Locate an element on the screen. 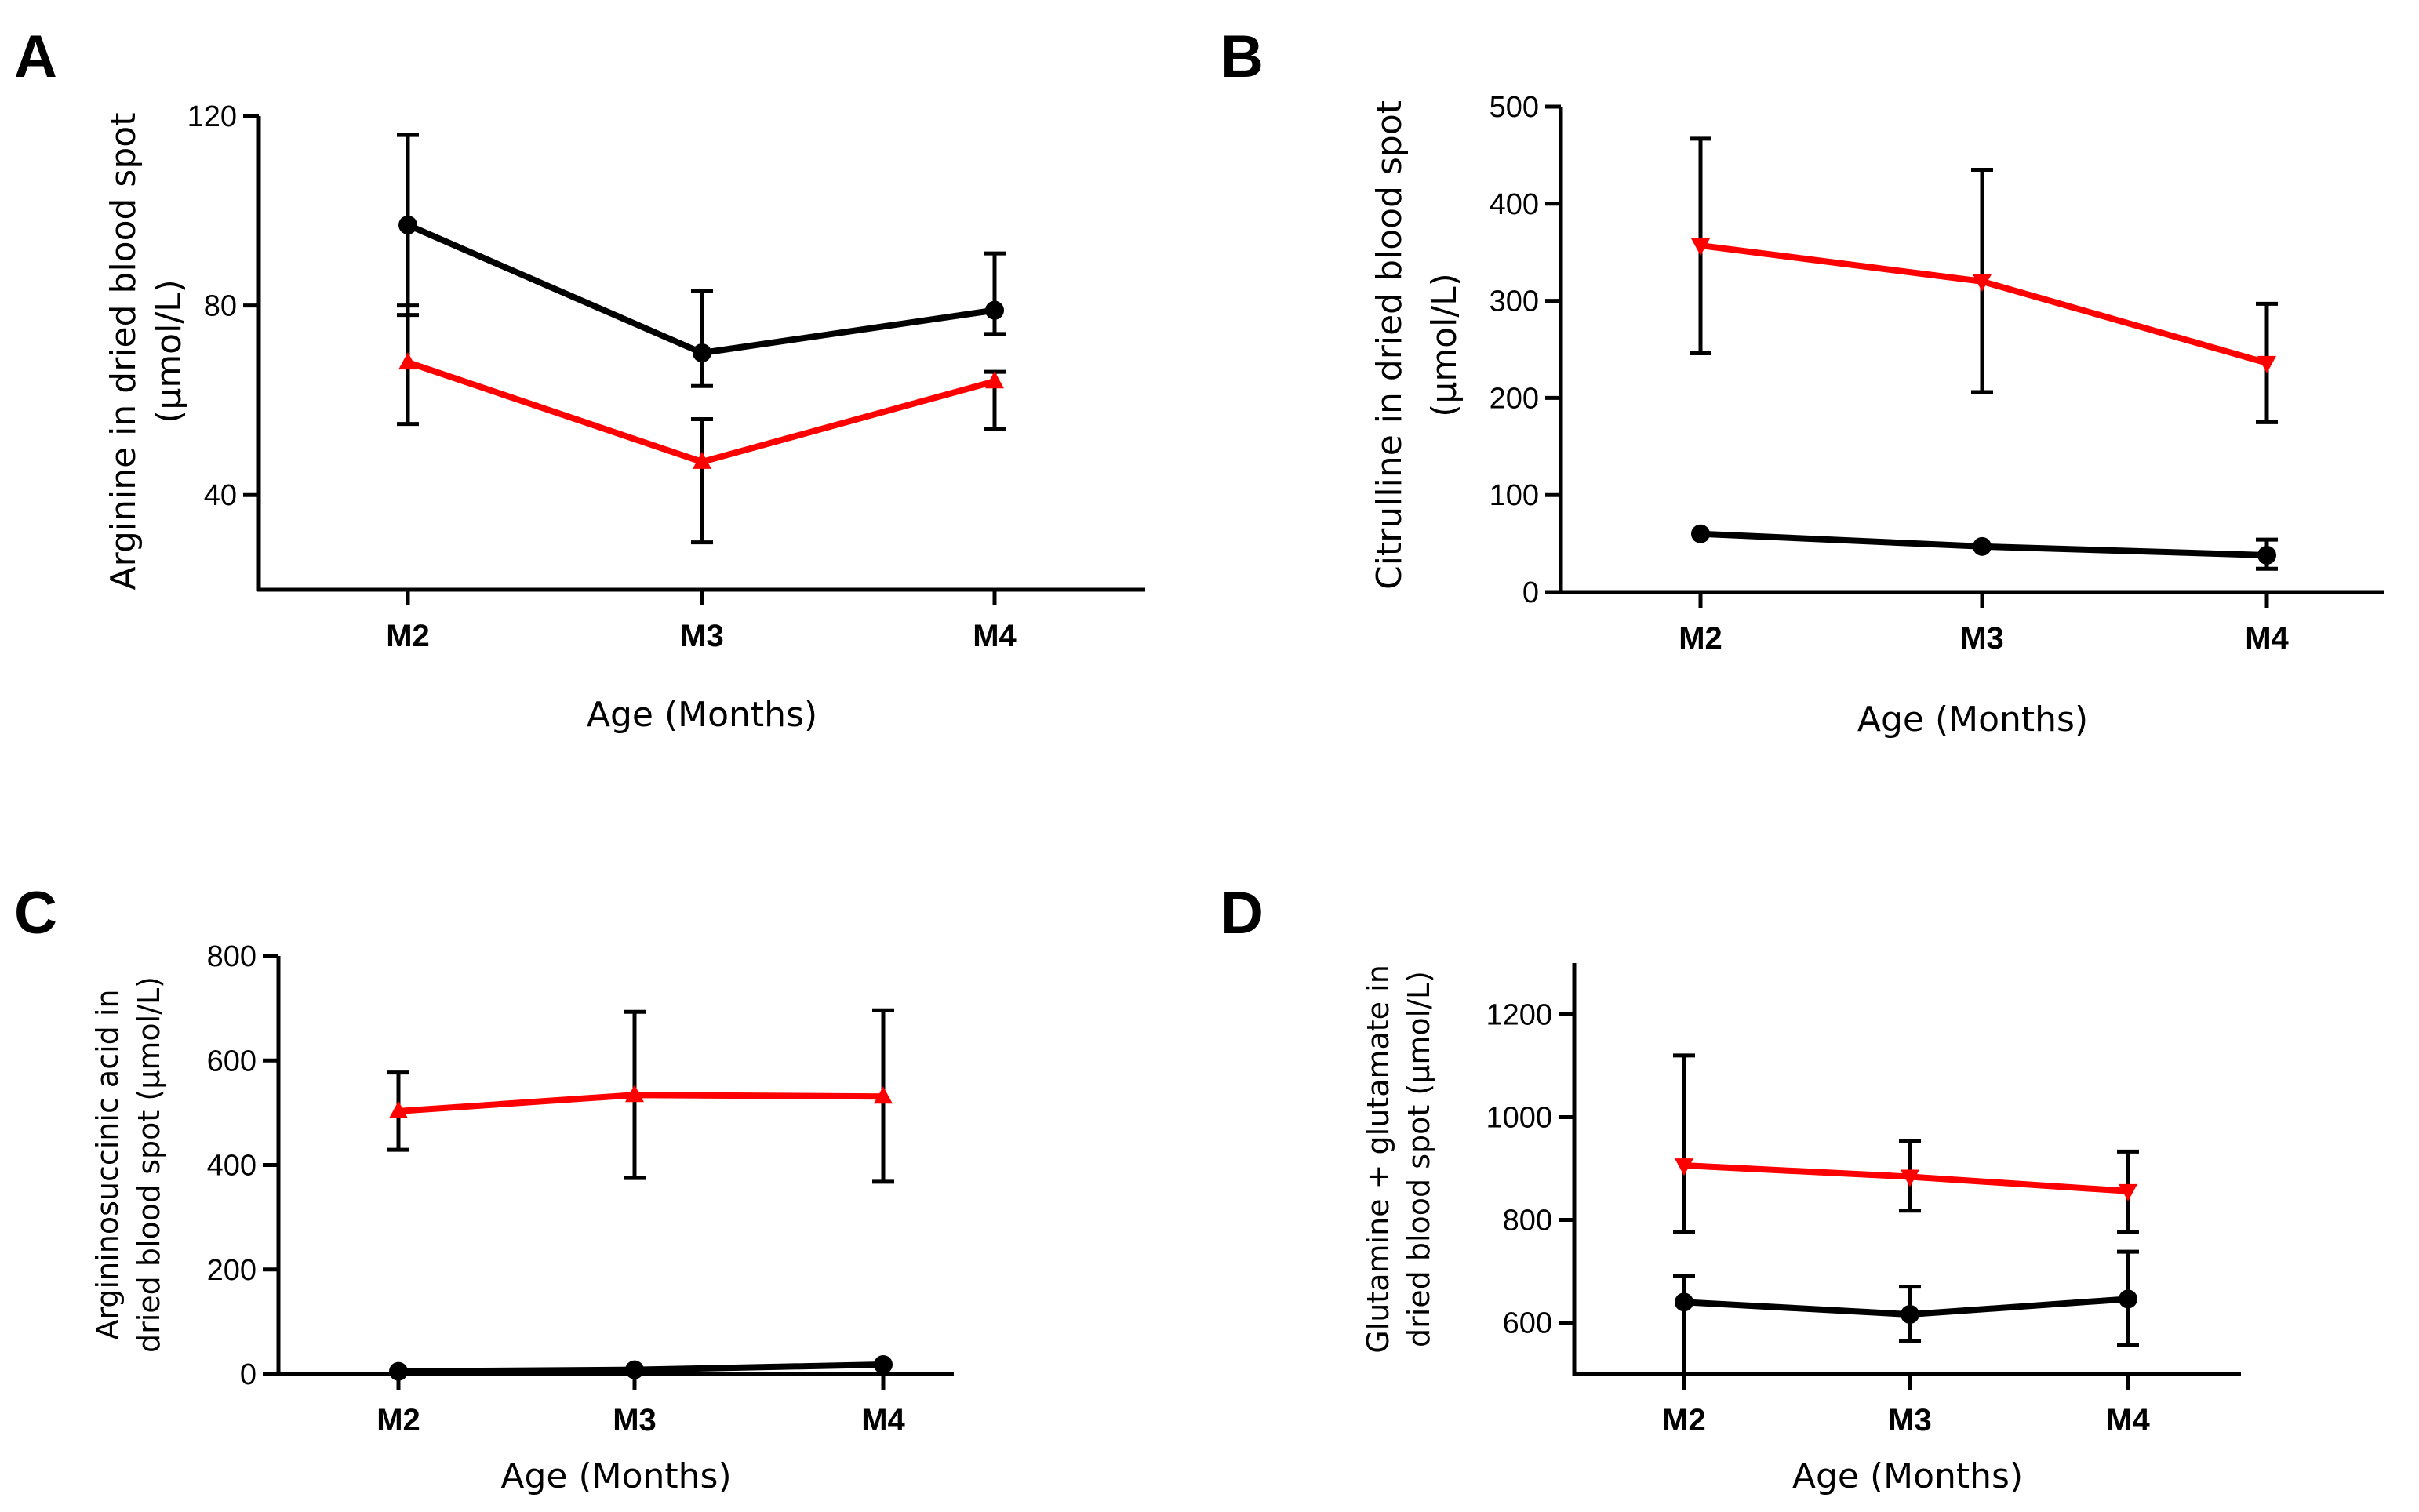 The height and width of the screenshot is (1512, 2419). y-axis-title: Arginine in dried blood spot is located at coordinates (124, 352).